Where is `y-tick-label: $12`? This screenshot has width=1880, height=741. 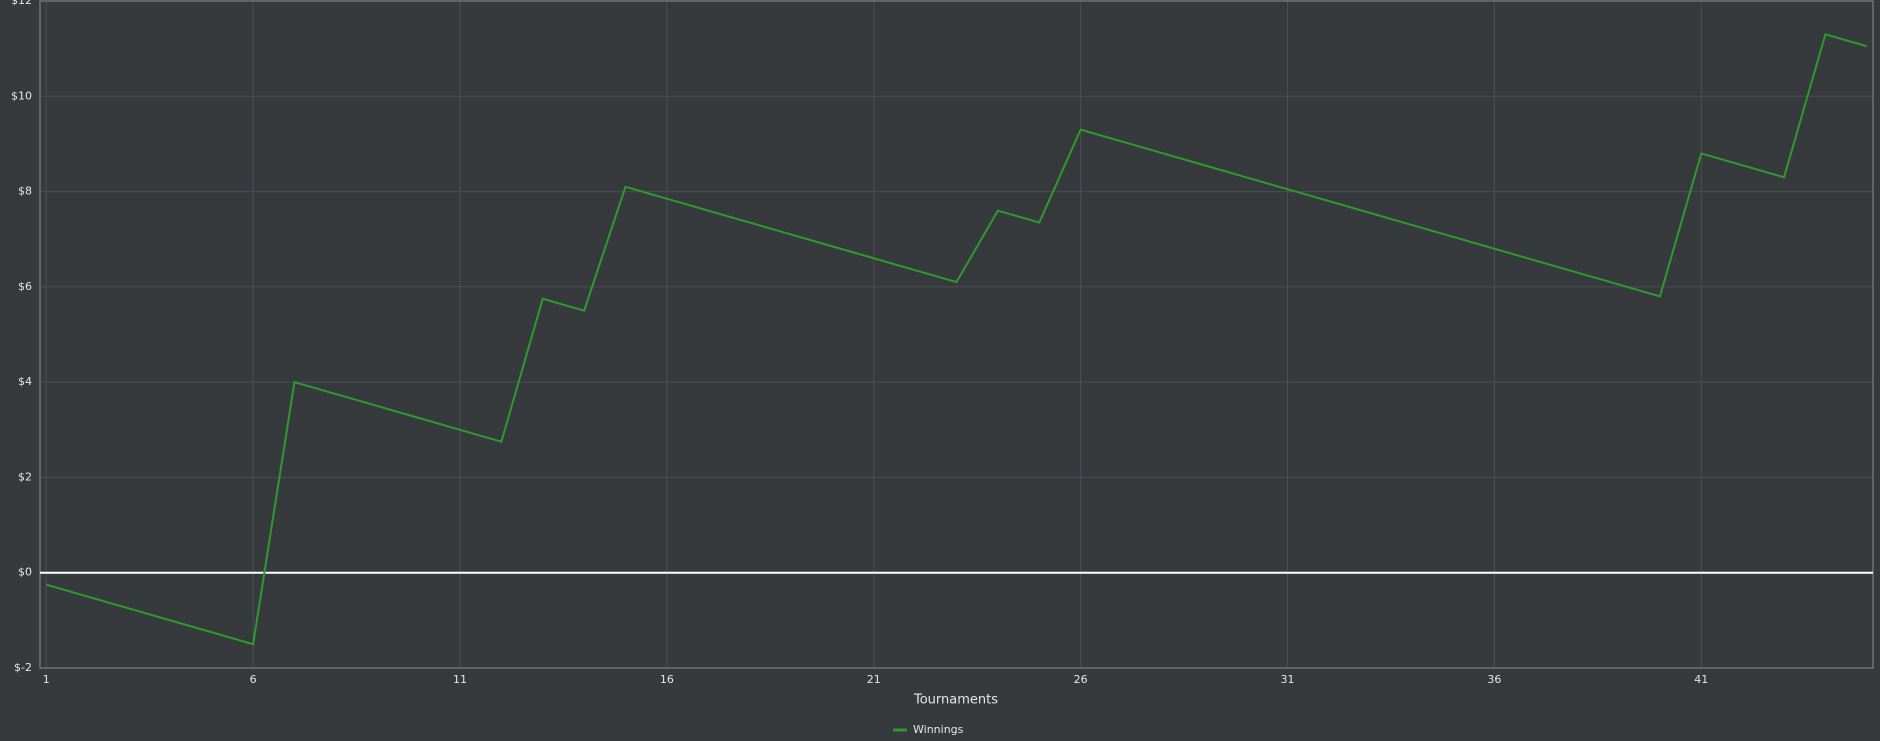 y-tick-label: $12 is located at coordinates (21, 3).